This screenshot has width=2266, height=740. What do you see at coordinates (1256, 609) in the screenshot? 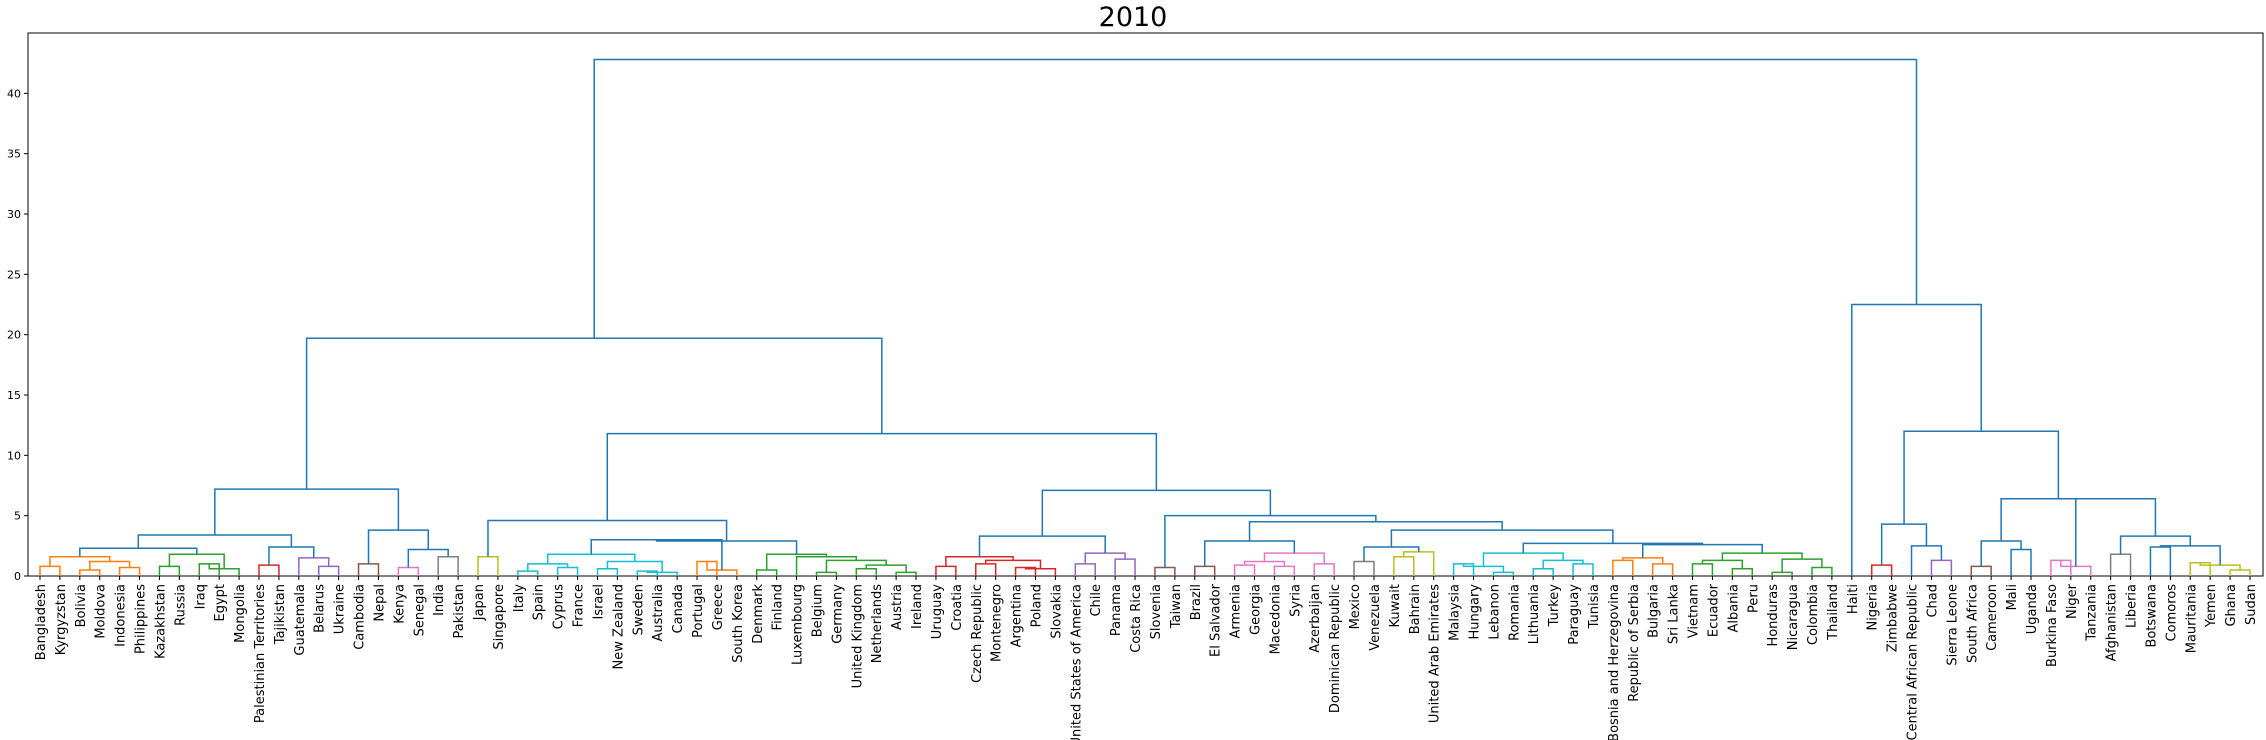
I see `leaf-label: Georgia` at bounding box center [1256, 609].